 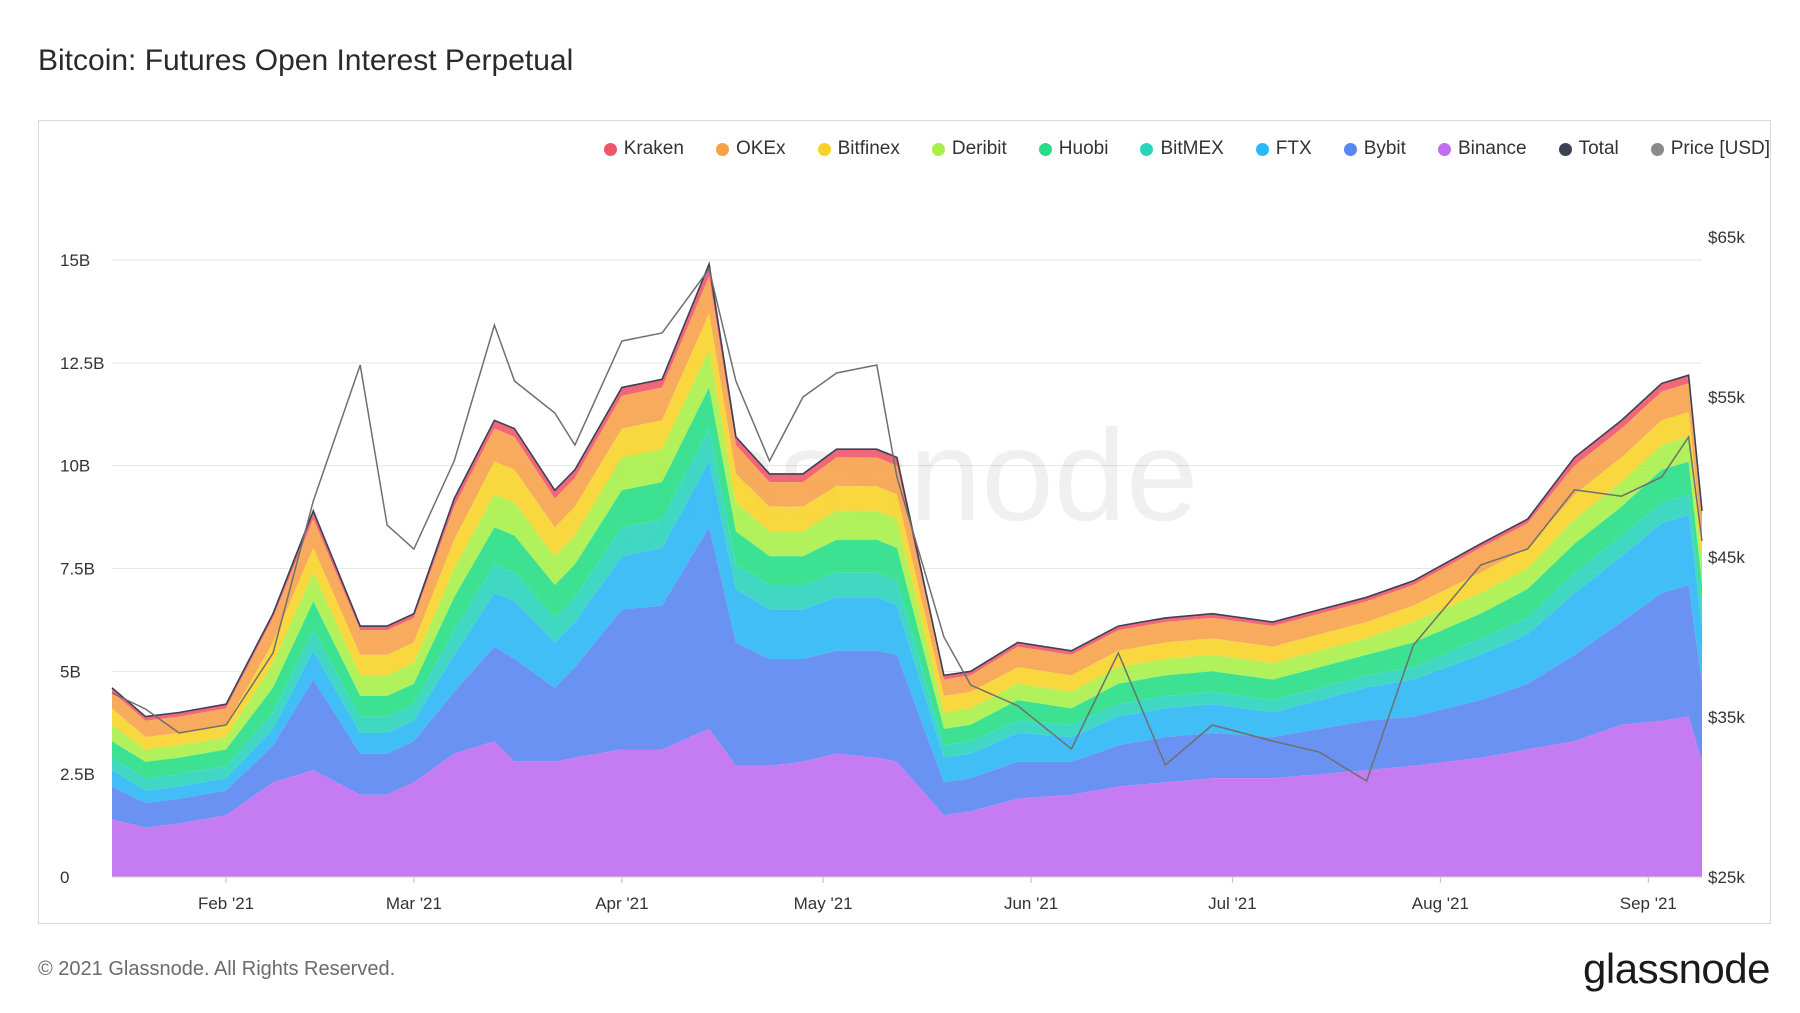 I want to click on legend-item-ftx: FTX, so click(x=1283, y=149).